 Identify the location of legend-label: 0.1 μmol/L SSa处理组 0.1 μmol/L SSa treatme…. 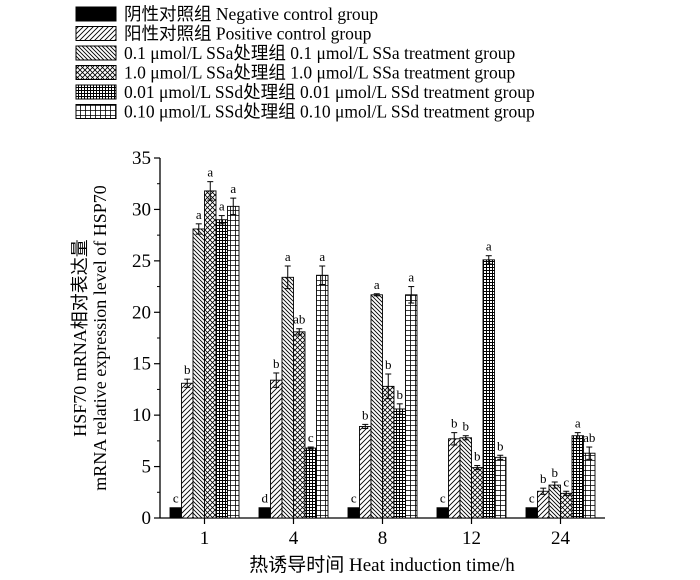
(320, 53).